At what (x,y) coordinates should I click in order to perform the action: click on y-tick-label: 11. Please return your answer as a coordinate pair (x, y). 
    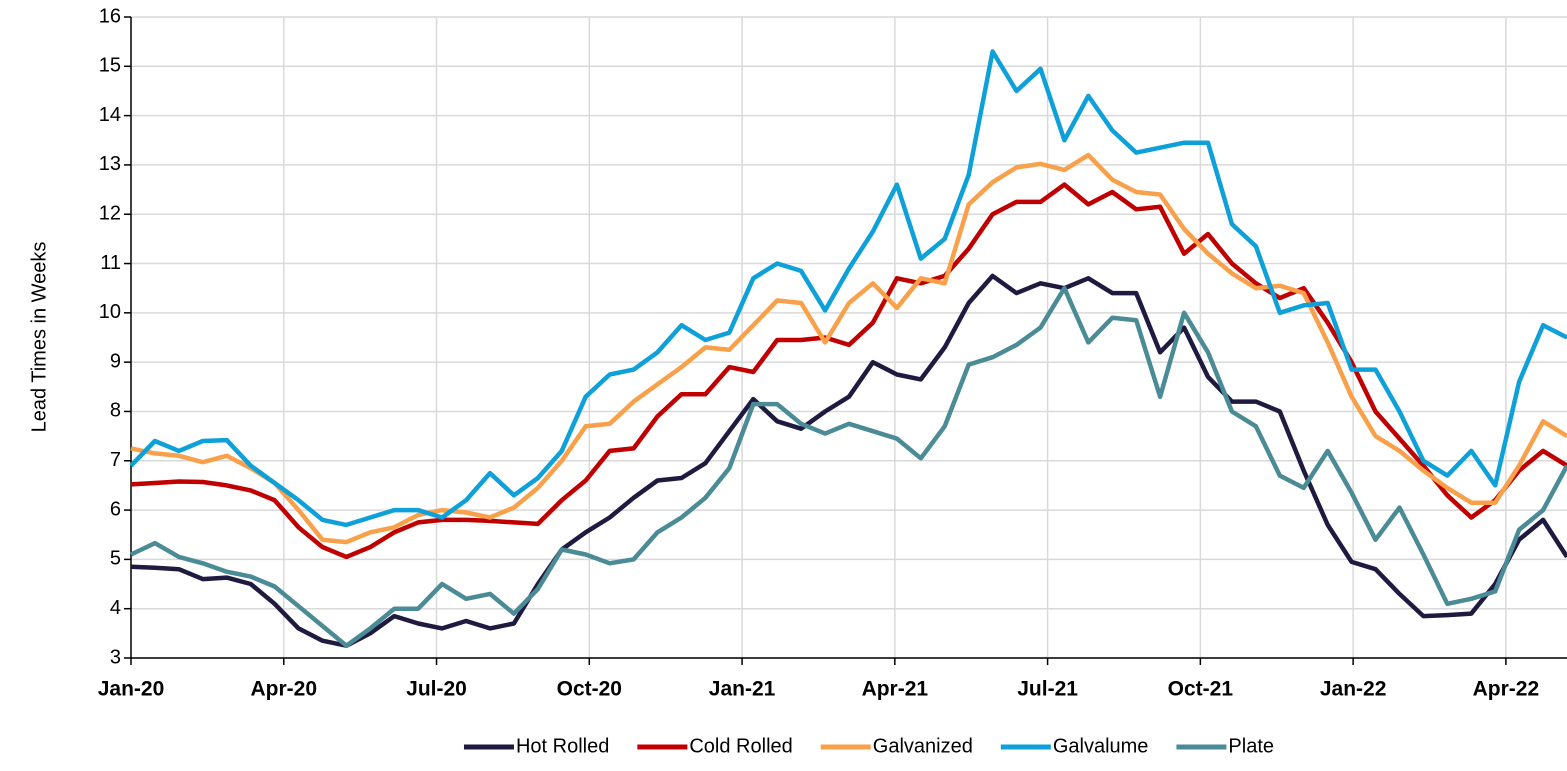
    Looking at the image, I should click on (110, 263).